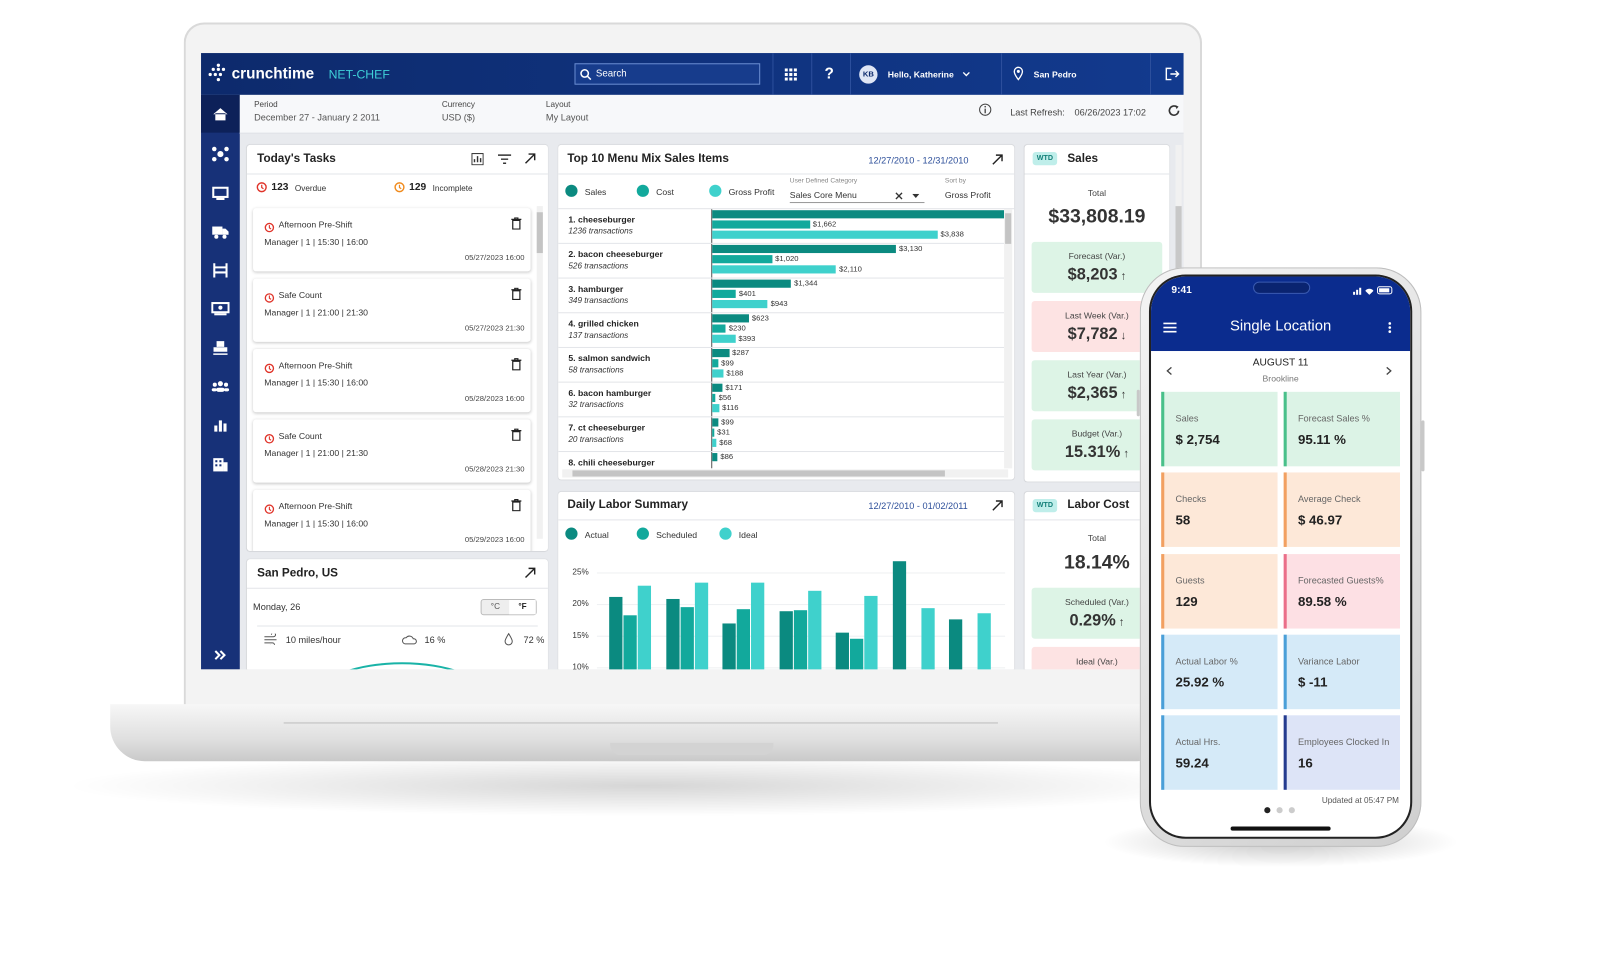 Image resolution: width=1600 pixels, height=976 pixels. What do you see at coordinates (1219, 672) in the screenshot?
I see `metric-tile: Actual Labor % 25.92 %` at bounding box center [1219, 672].